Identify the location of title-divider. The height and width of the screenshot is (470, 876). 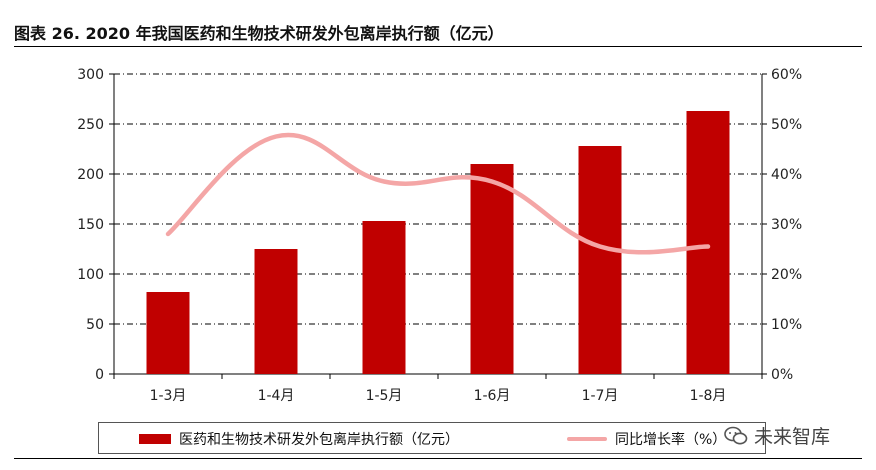
(438, 46).